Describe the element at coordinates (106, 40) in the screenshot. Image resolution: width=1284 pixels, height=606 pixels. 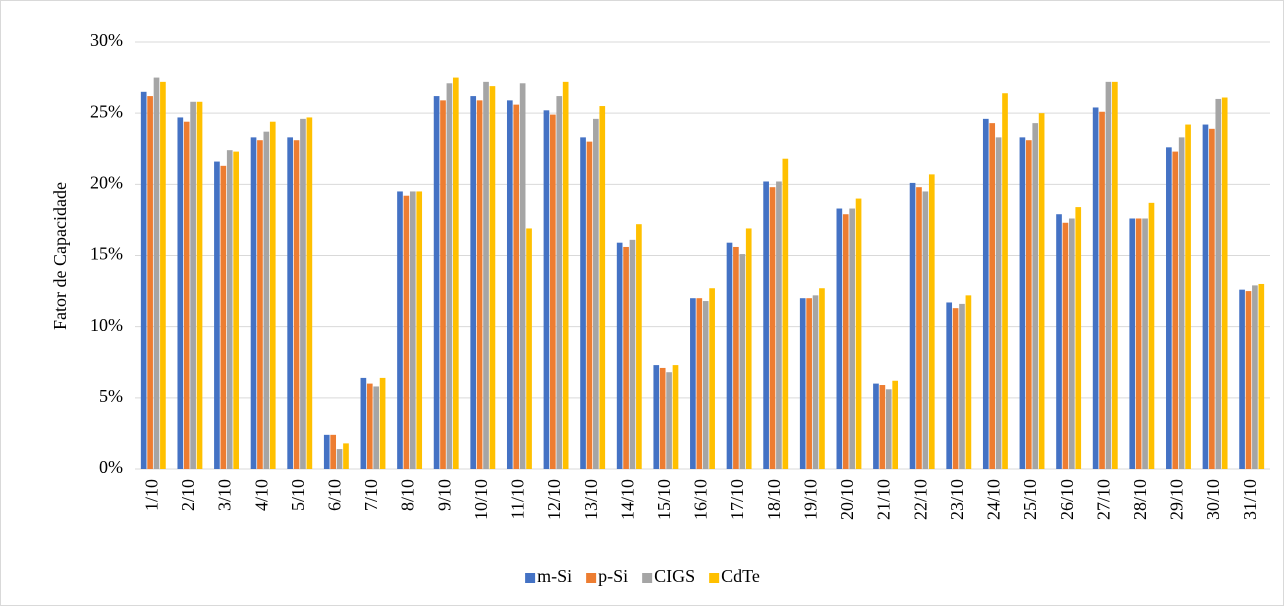
I see `y-tick-label: 30%` at that location.